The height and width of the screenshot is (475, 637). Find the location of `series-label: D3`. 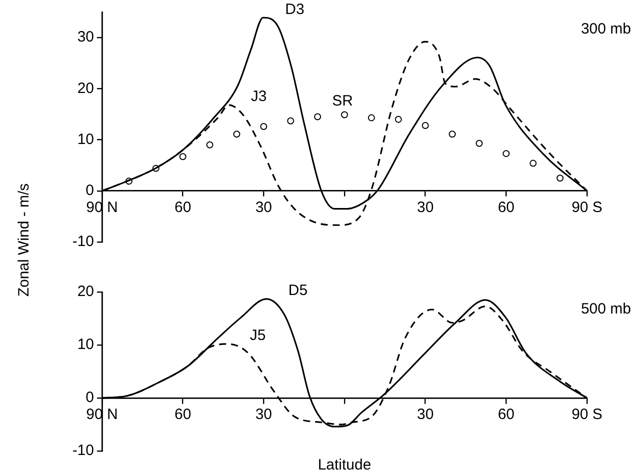

series-label: D3 is located at coordinates (294, 9).